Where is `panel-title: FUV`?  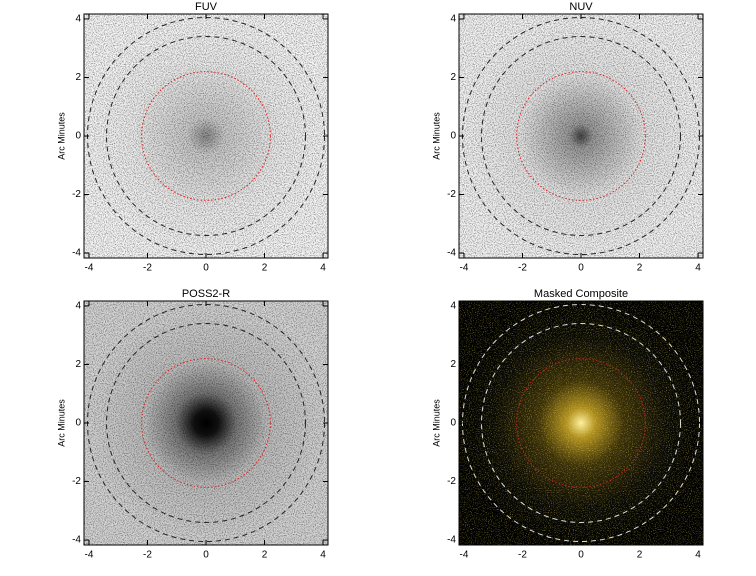
panel-title: FUV is located at coordinates (206, 7).